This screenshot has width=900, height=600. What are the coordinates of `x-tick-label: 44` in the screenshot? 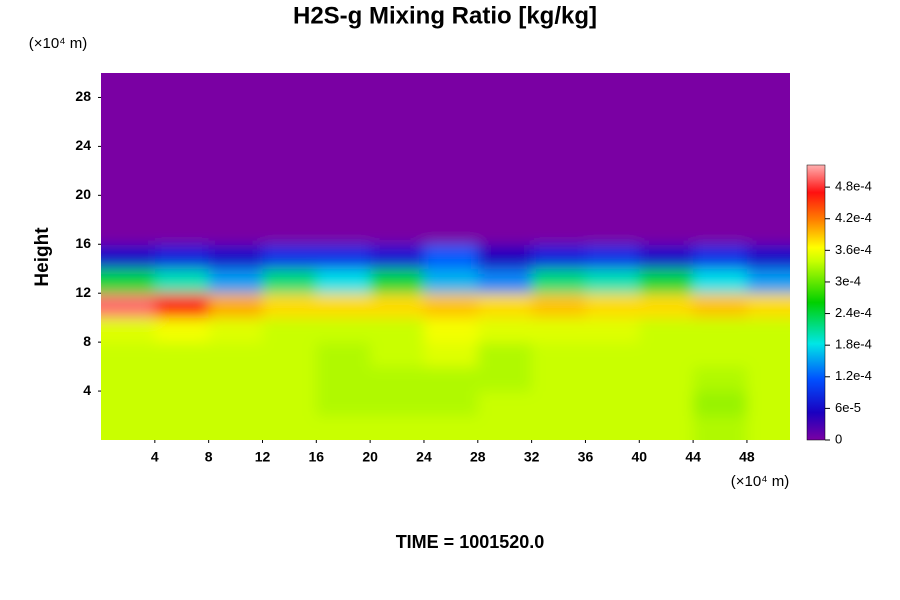 It's located at (693, 457).